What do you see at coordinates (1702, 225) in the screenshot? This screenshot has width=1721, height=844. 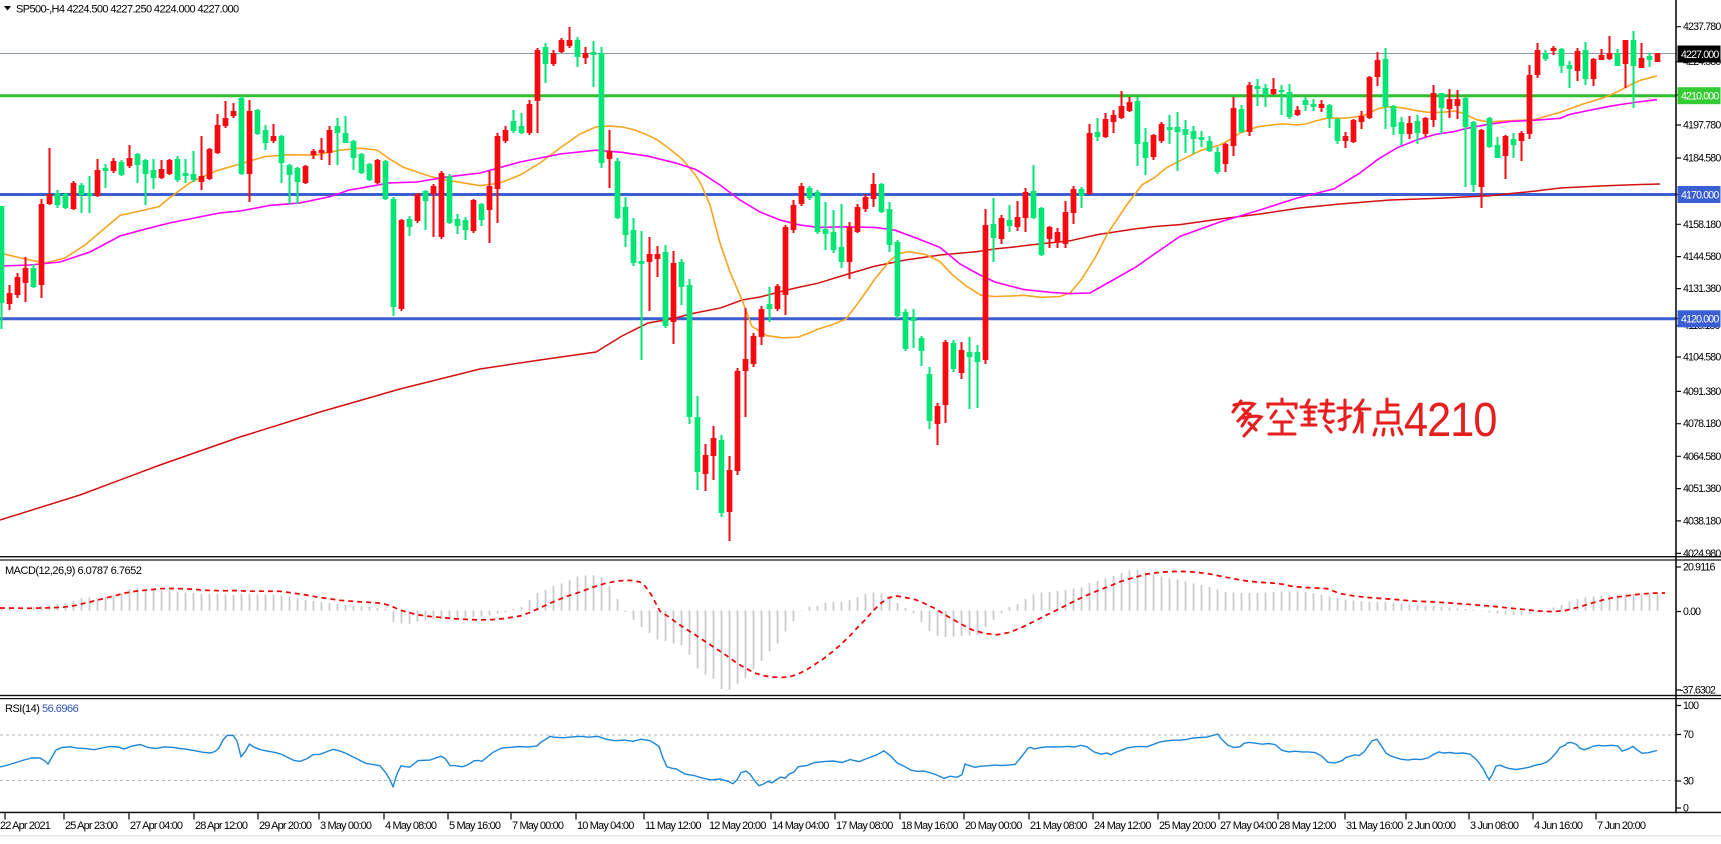 I see `svg-text: 4158.180` at bounding box center [1702, 225].